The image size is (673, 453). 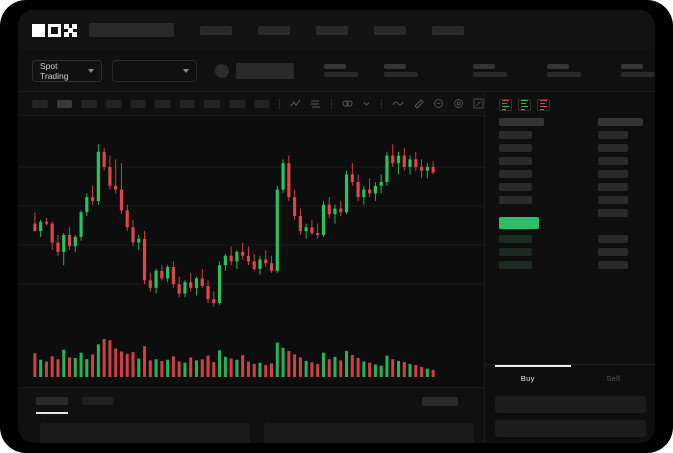 I want to click on wave-icon, so click(x=398, y=103).